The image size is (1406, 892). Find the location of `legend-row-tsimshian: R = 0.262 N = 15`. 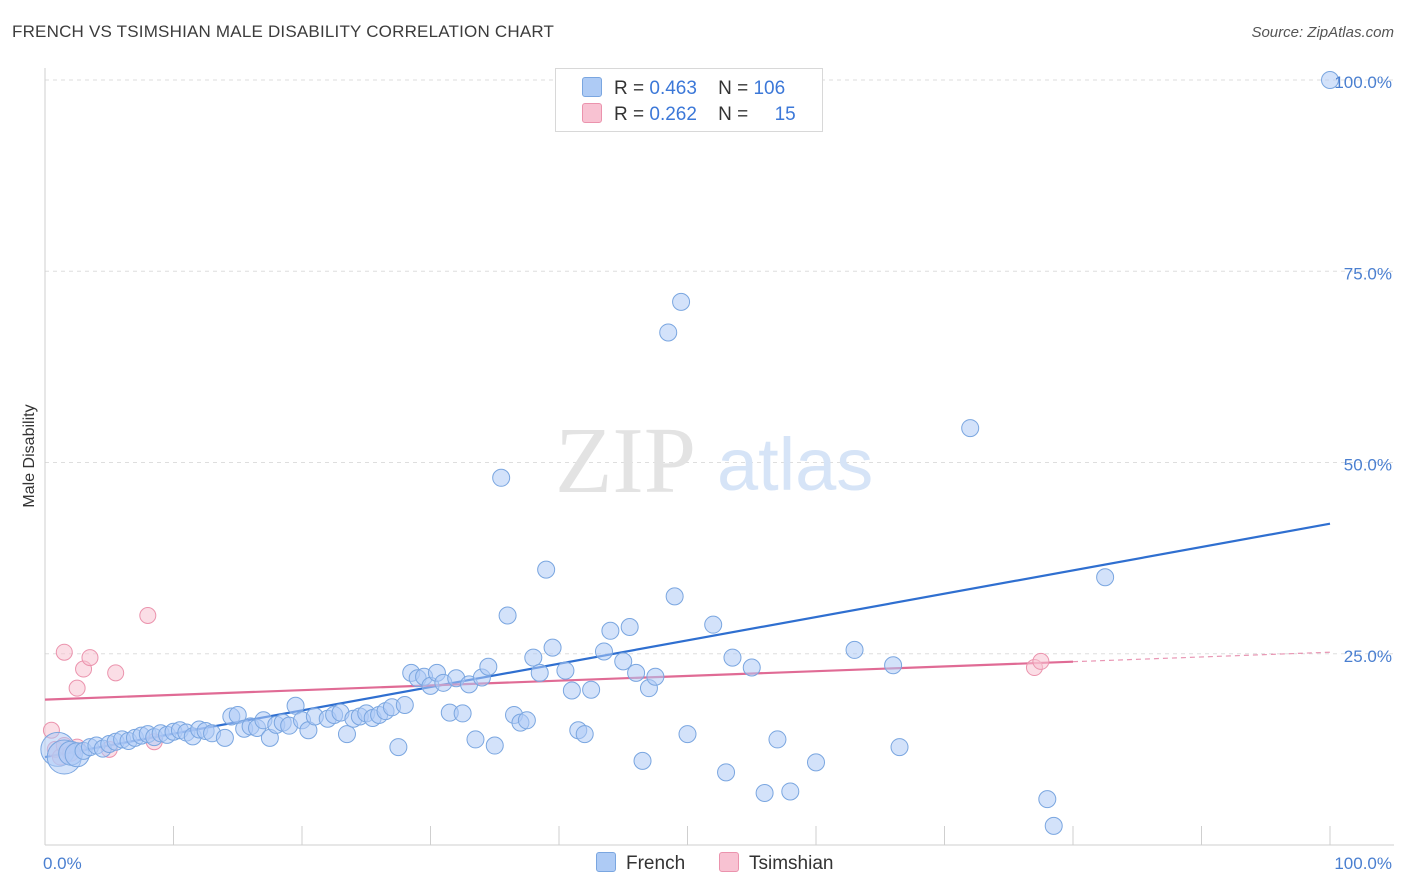

legend-row-tsimshian: R = 0.262 N = 15 is located at coordinates (689, 114).